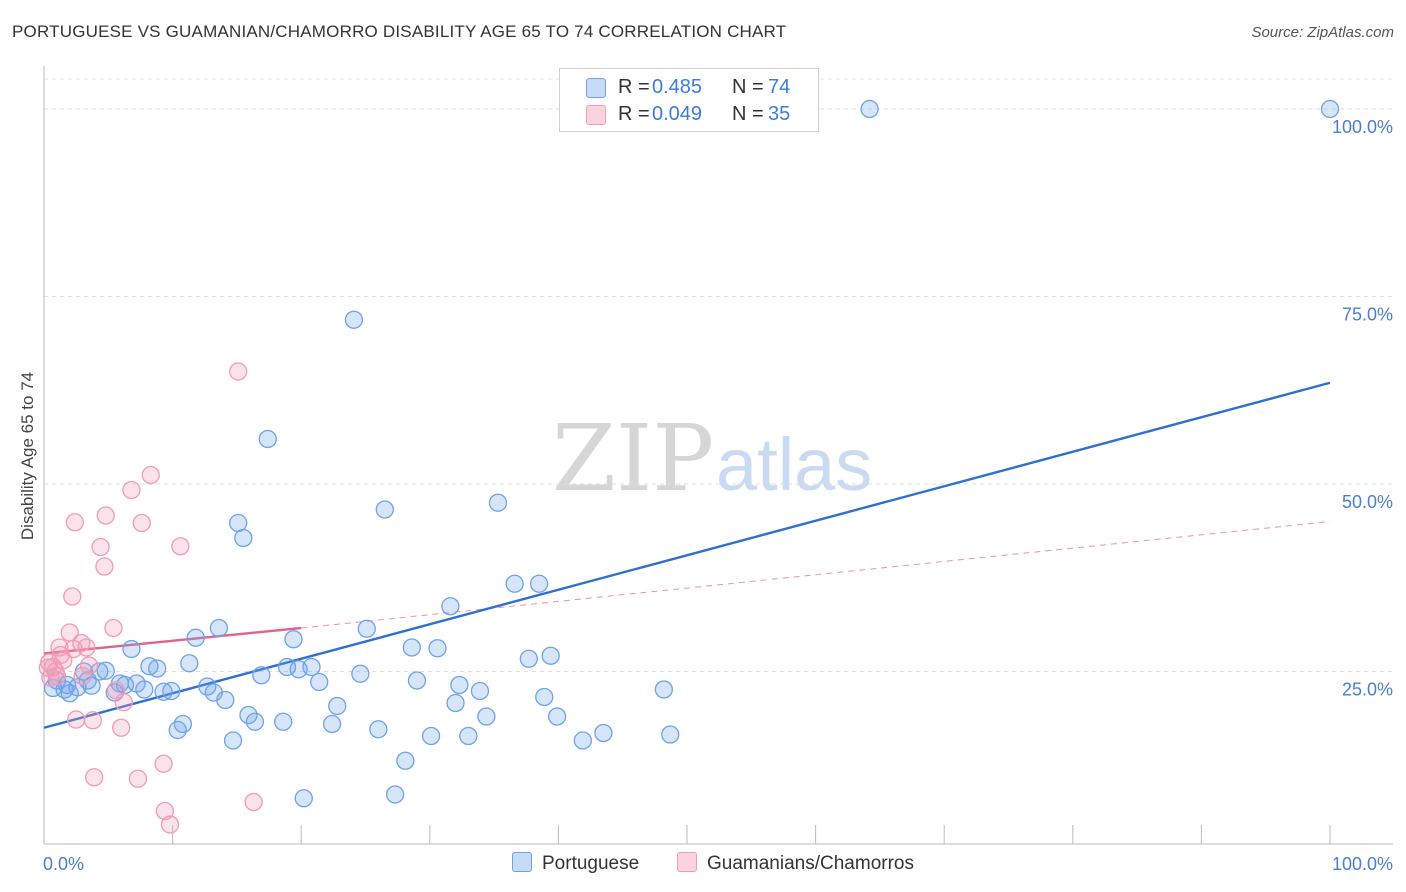 Image resolution: width=1406 pixels, height=892 pixels. Describe the element at coordinates (27, 456) in the screenshot. I see `y-axis-label: Disability Age 65 to 74` at that location.